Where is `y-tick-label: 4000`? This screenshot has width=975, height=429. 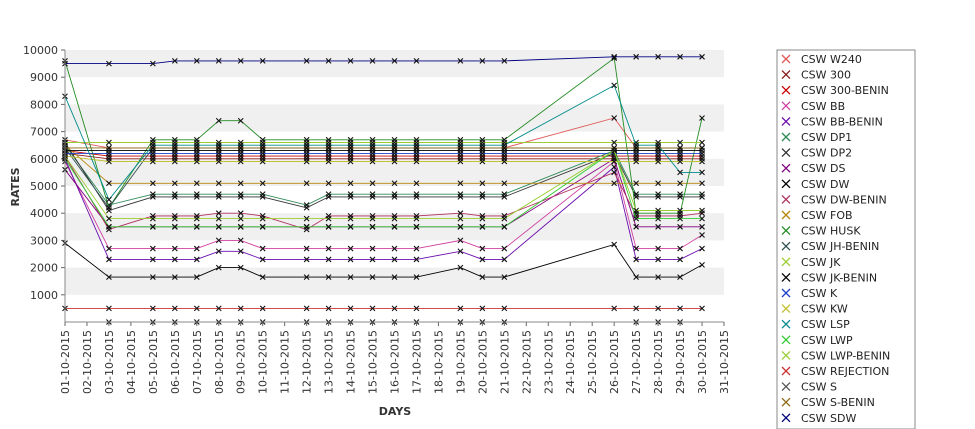
y-tick-label: 4000 is located at coordinates (44, 213).